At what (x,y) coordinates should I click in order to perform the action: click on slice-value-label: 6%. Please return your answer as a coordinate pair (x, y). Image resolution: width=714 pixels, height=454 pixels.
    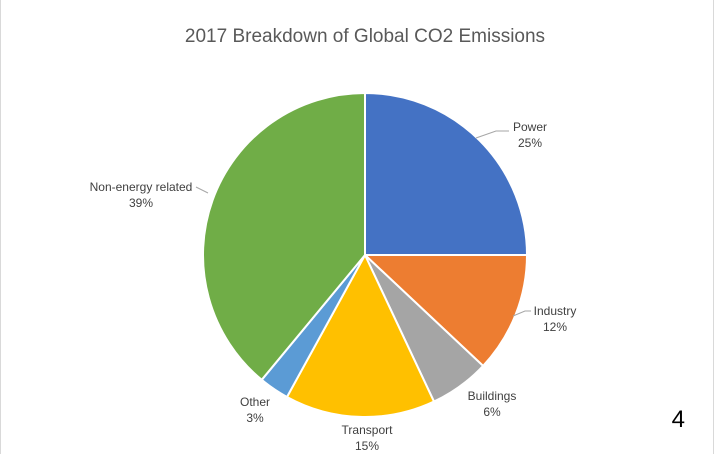
    Looking at the image, I should click on (492, 412).